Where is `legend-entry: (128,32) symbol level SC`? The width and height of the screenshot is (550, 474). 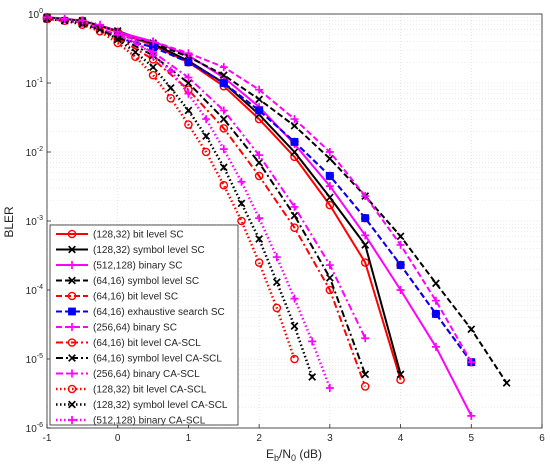 legend-entry: (128,32) symbol level SC is located at coordinates (130, 250).